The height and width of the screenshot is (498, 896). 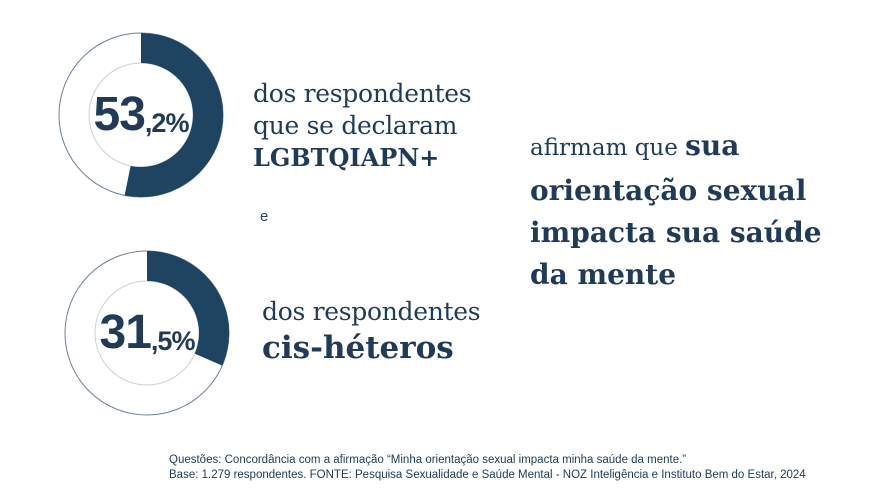 What do you see at coordinates (358, 348) in the screenshot?
I see `desc-group-label: cis-héteros` at bounding box center [358, 348].